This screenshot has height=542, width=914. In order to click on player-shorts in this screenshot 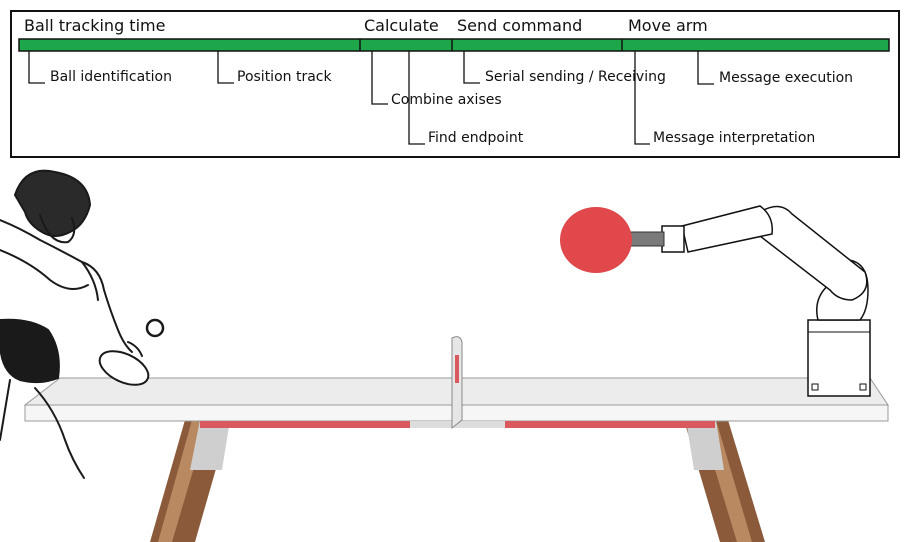, I will do `click(30, 351)`.